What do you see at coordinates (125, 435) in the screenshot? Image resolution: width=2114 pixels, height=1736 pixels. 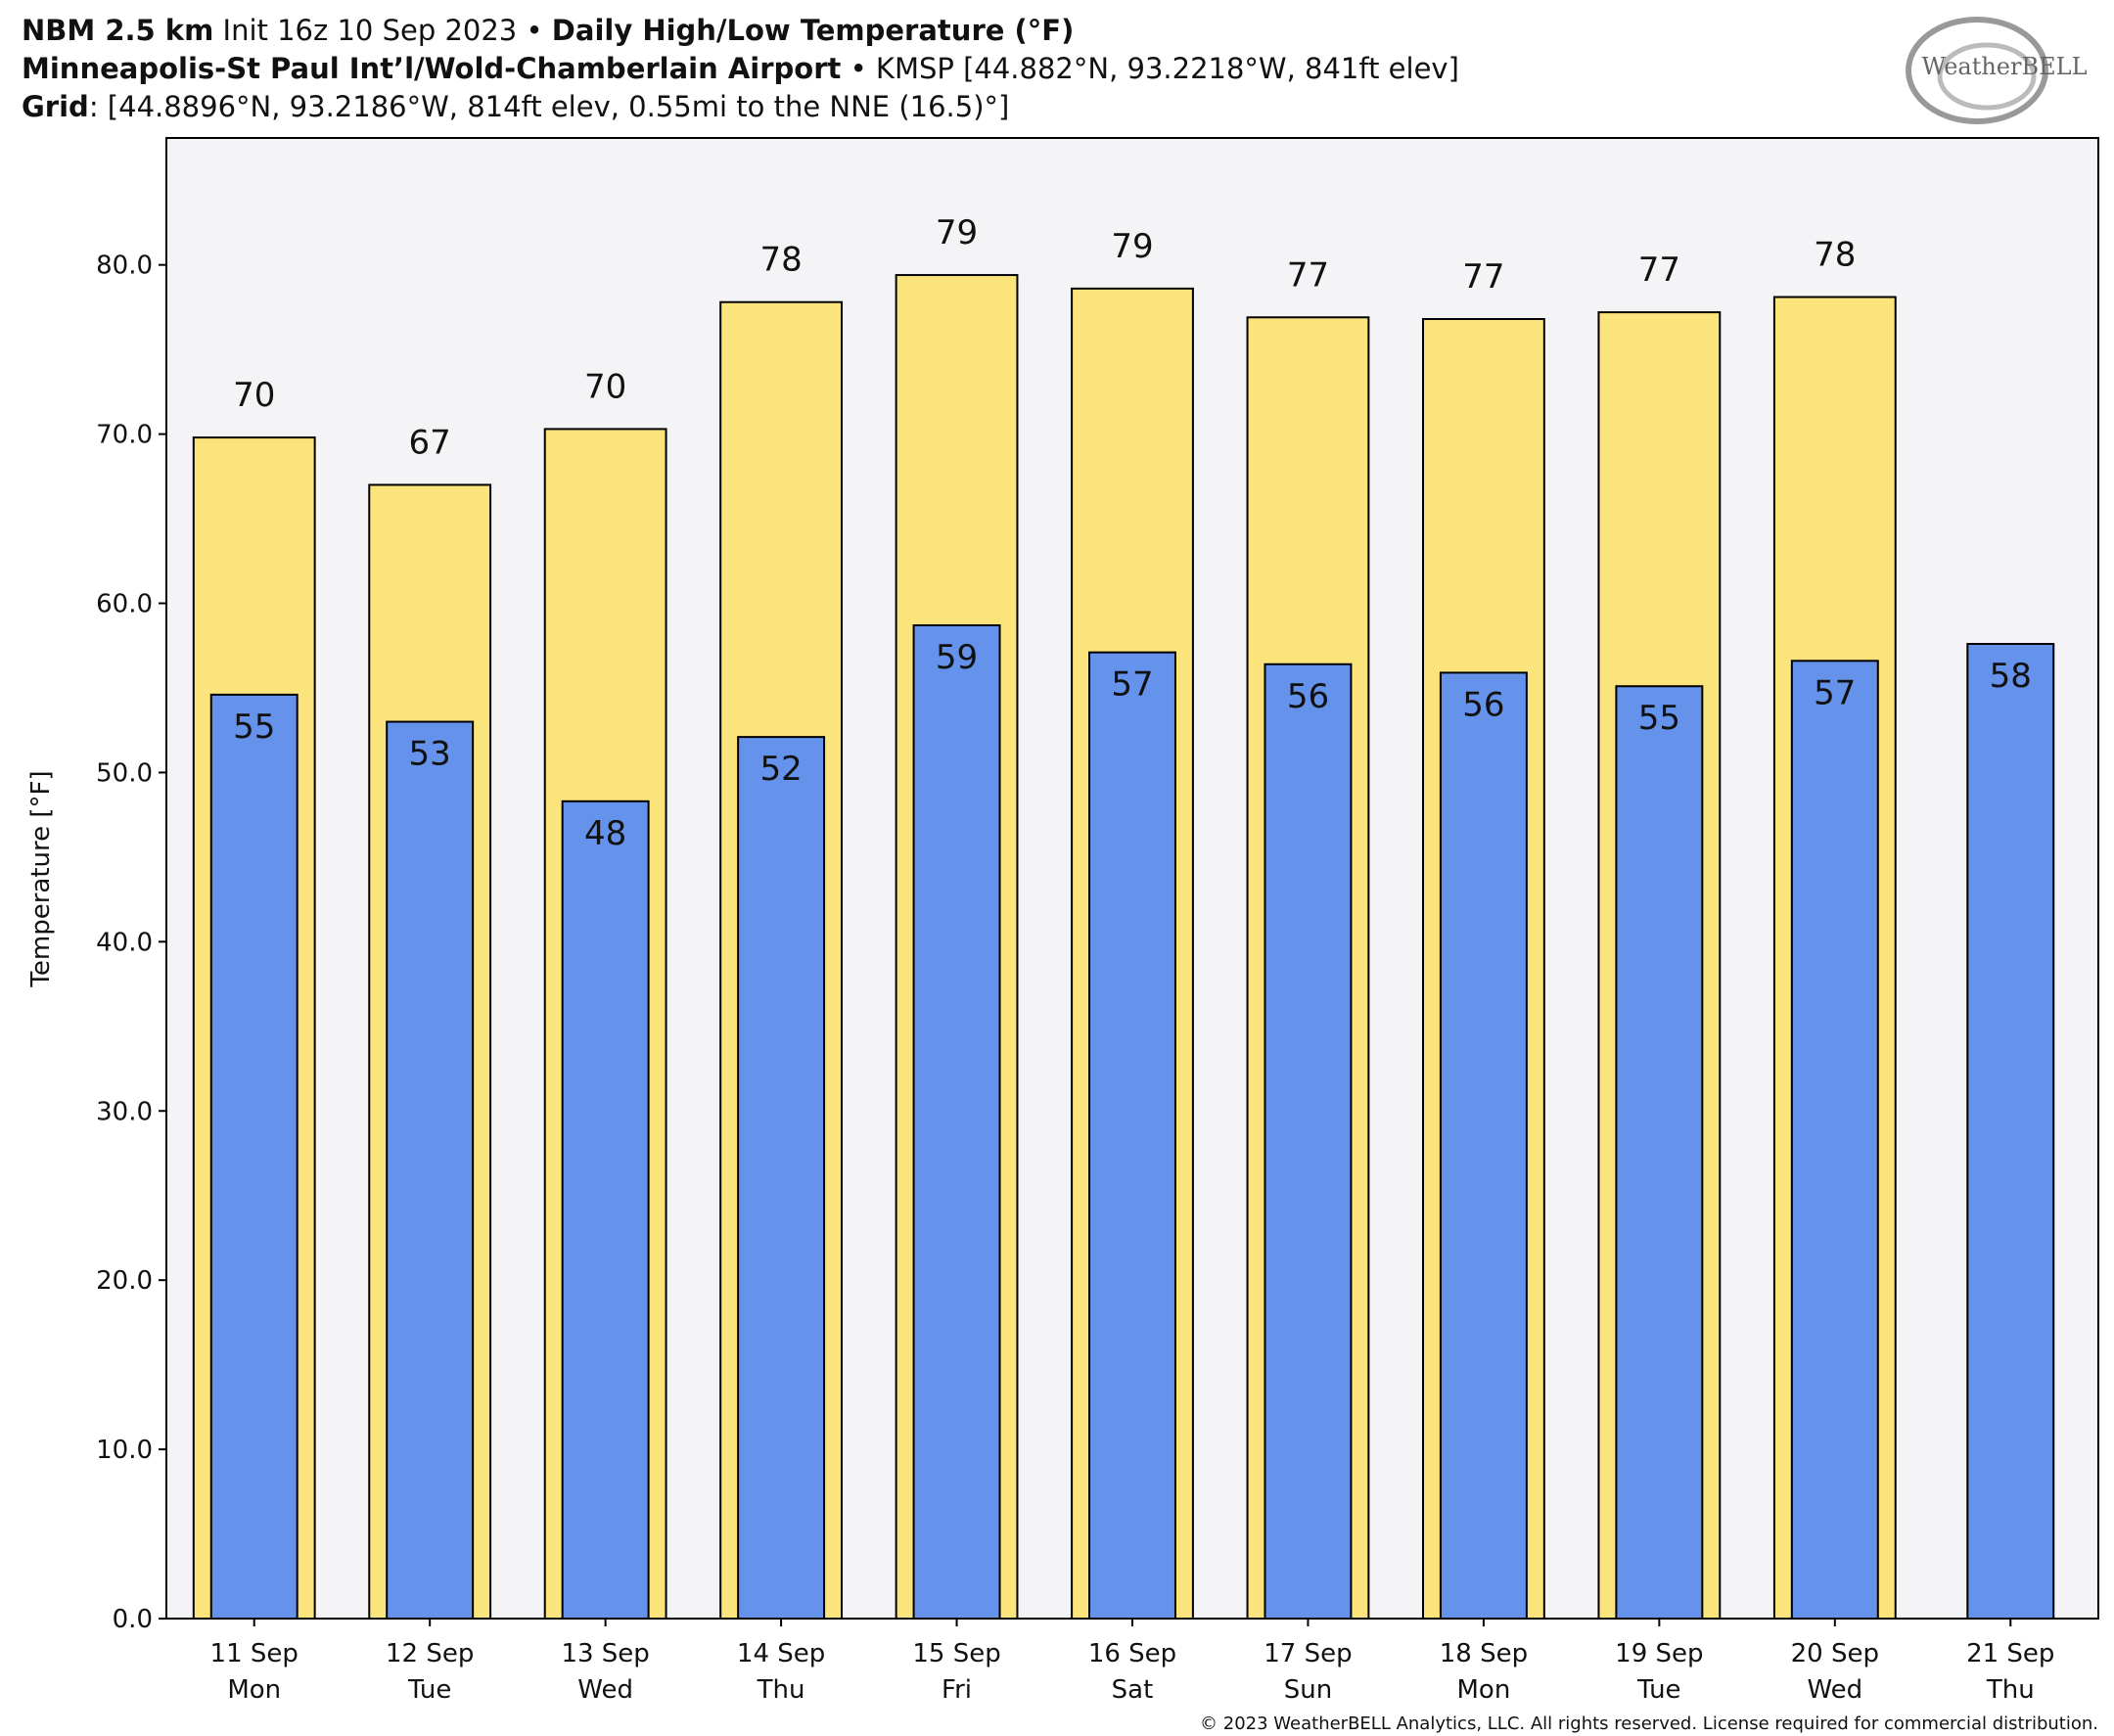 I see `y-tick-label: 70.0` at bounding box center [125, 435].